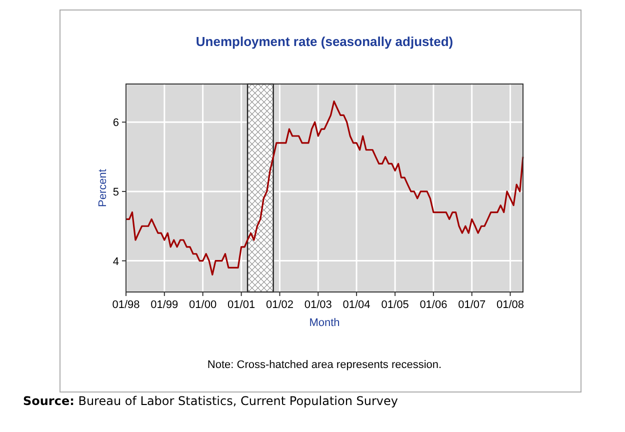 The height and width of the screenshot is (432, 625). Describe the element at coordinates (115, 262) in the screenshot. I see `y-tick-label: 4` at that location.